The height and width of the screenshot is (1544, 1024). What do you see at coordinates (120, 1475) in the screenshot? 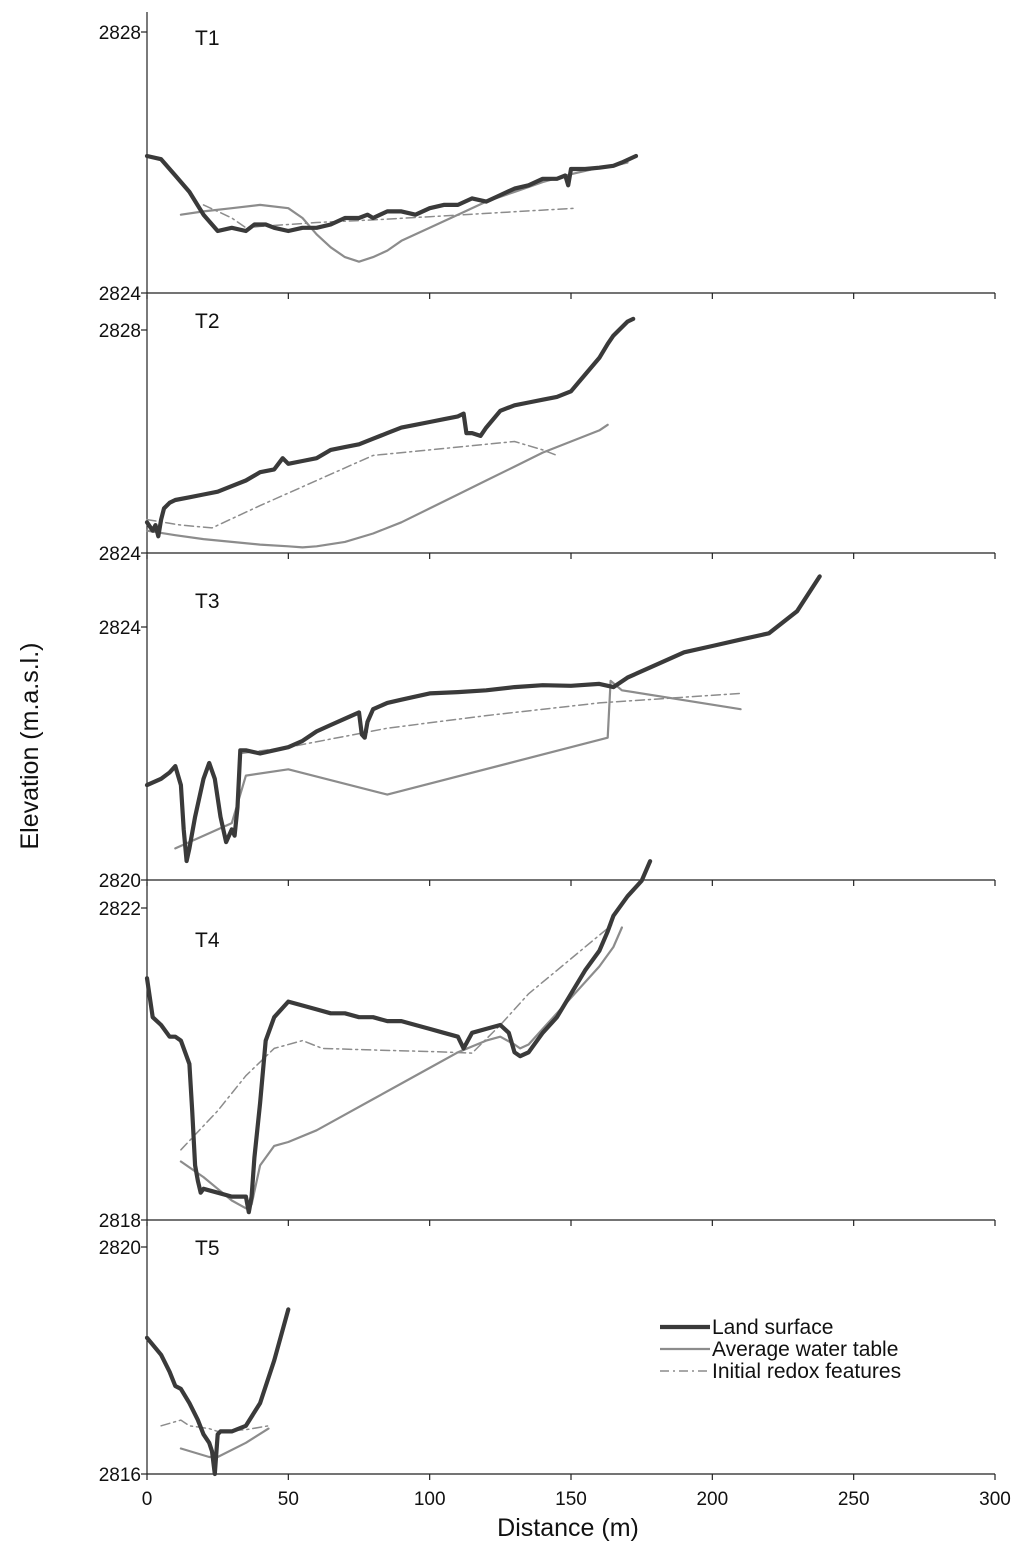
I see `y-tick-label: 2816` at bounding box center [120, 1475].